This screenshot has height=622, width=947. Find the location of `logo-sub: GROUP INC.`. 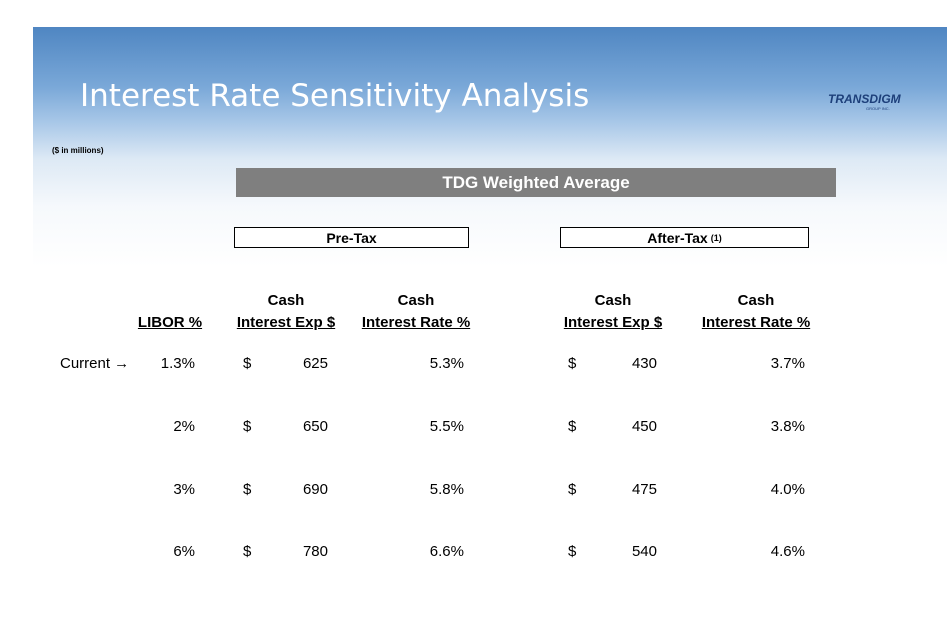

logo-sub: GROUP INC. is located at coordinates (878, 108).